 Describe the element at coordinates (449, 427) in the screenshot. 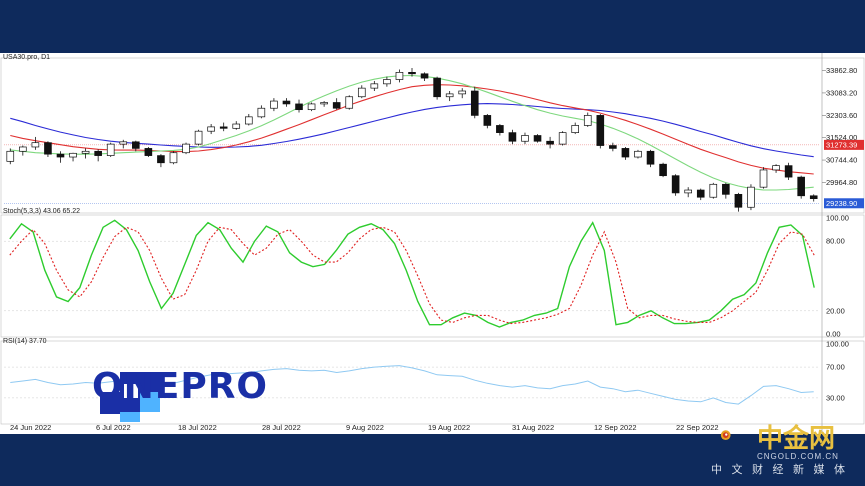

I see `date-tick-label: 19 Aug 2022` at that location.